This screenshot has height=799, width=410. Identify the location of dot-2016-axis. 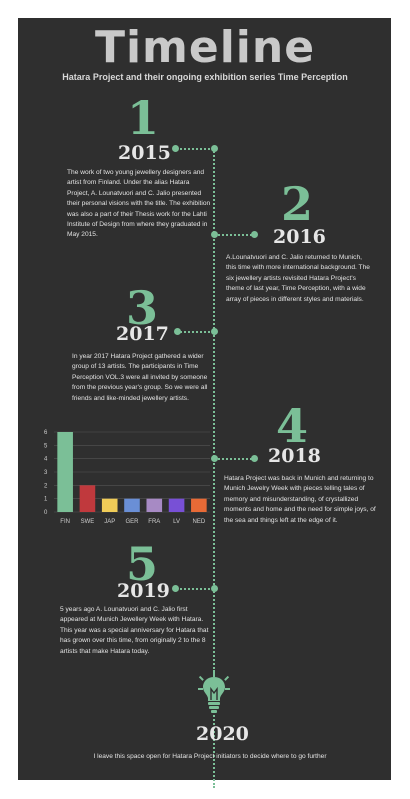
(214, 234).